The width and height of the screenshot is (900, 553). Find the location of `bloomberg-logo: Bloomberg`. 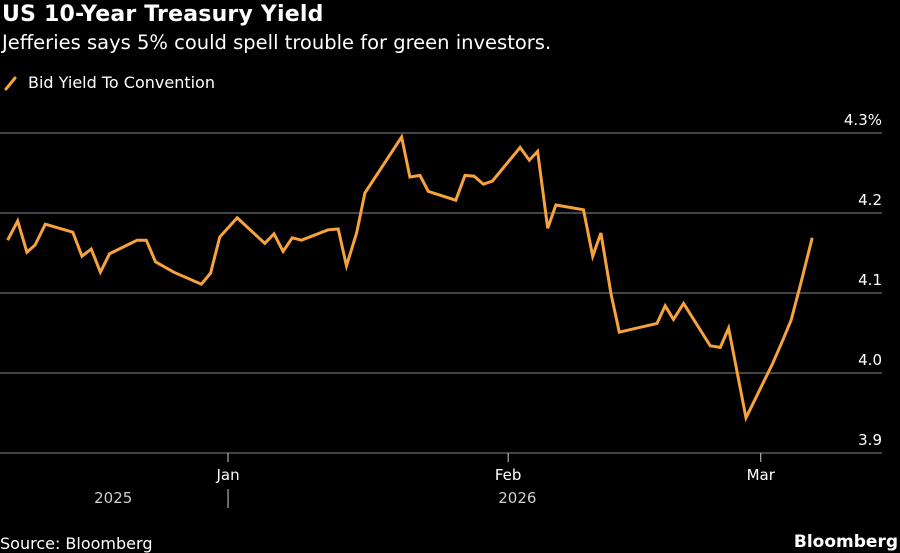

bloomberg-logo: Bloomberg is located at coordinates (845, 542).